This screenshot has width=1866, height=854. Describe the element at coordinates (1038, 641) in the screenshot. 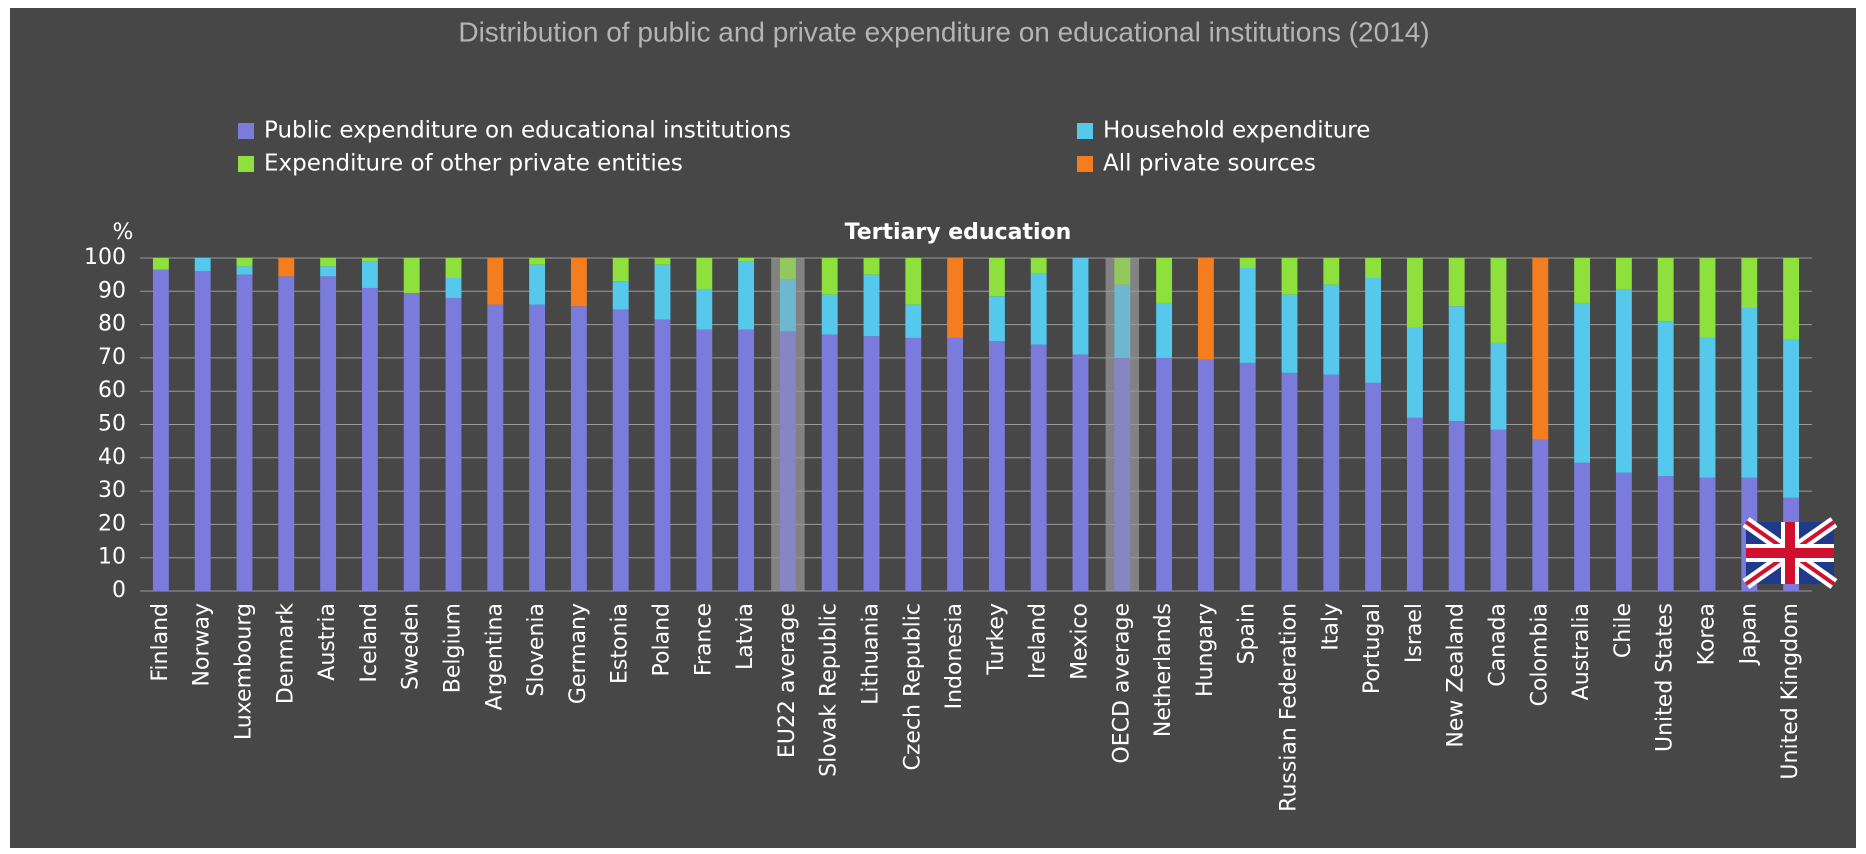

I see `x-tick-label: Ireland` at that location.